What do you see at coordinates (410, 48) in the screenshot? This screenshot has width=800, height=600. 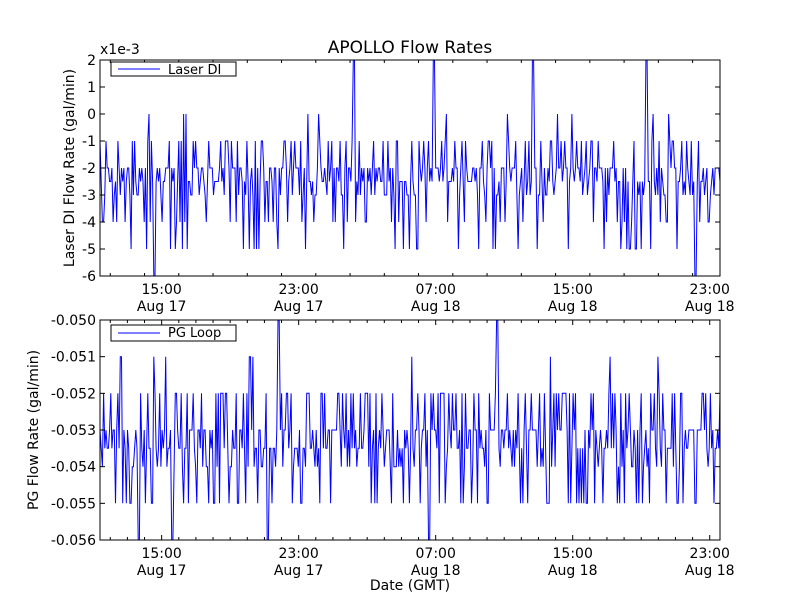 I see `chart-title: APOLLO Flow Rates` at bounding box center [410, 48].